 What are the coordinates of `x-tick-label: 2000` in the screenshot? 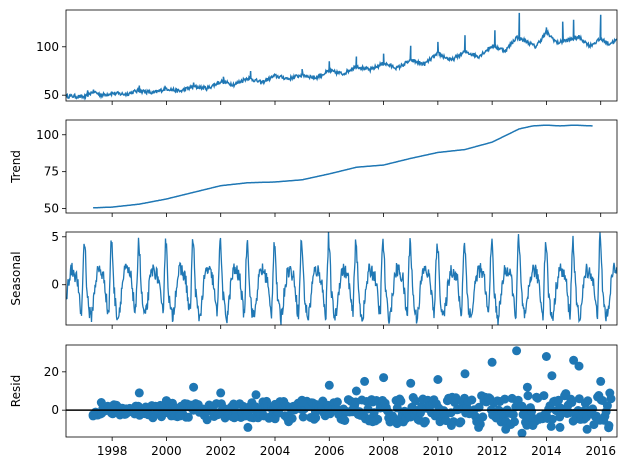 It's located at (166, 451).